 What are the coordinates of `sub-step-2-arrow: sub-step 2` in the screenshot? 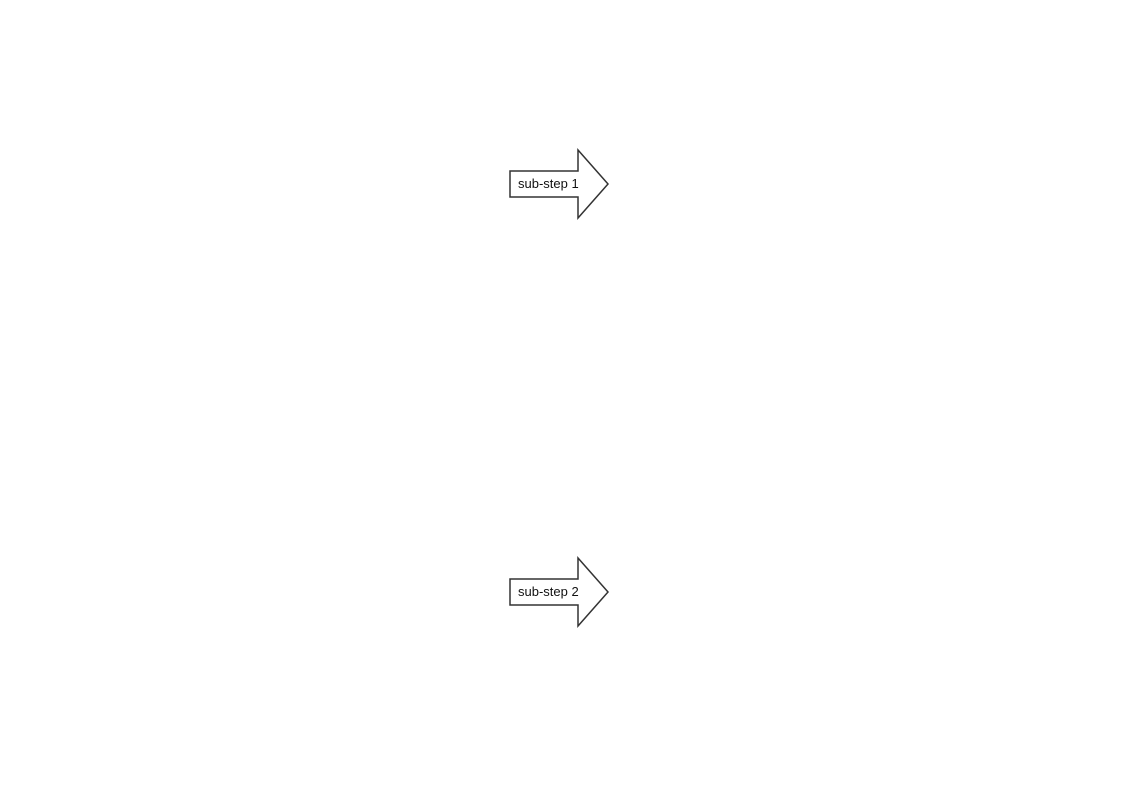 It's located at (559, 592).